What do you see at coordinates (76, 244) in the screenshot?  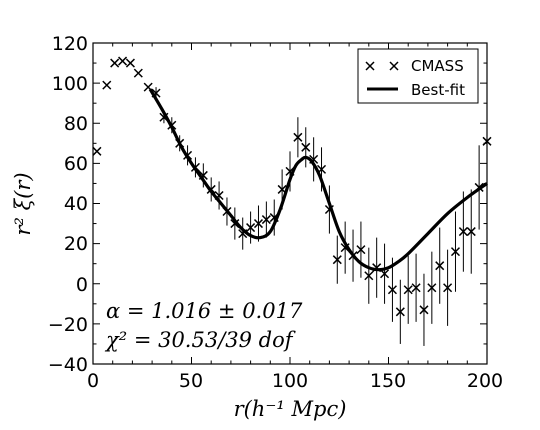 I see `y-tick-label: 20` at bounding box center [76, 244].